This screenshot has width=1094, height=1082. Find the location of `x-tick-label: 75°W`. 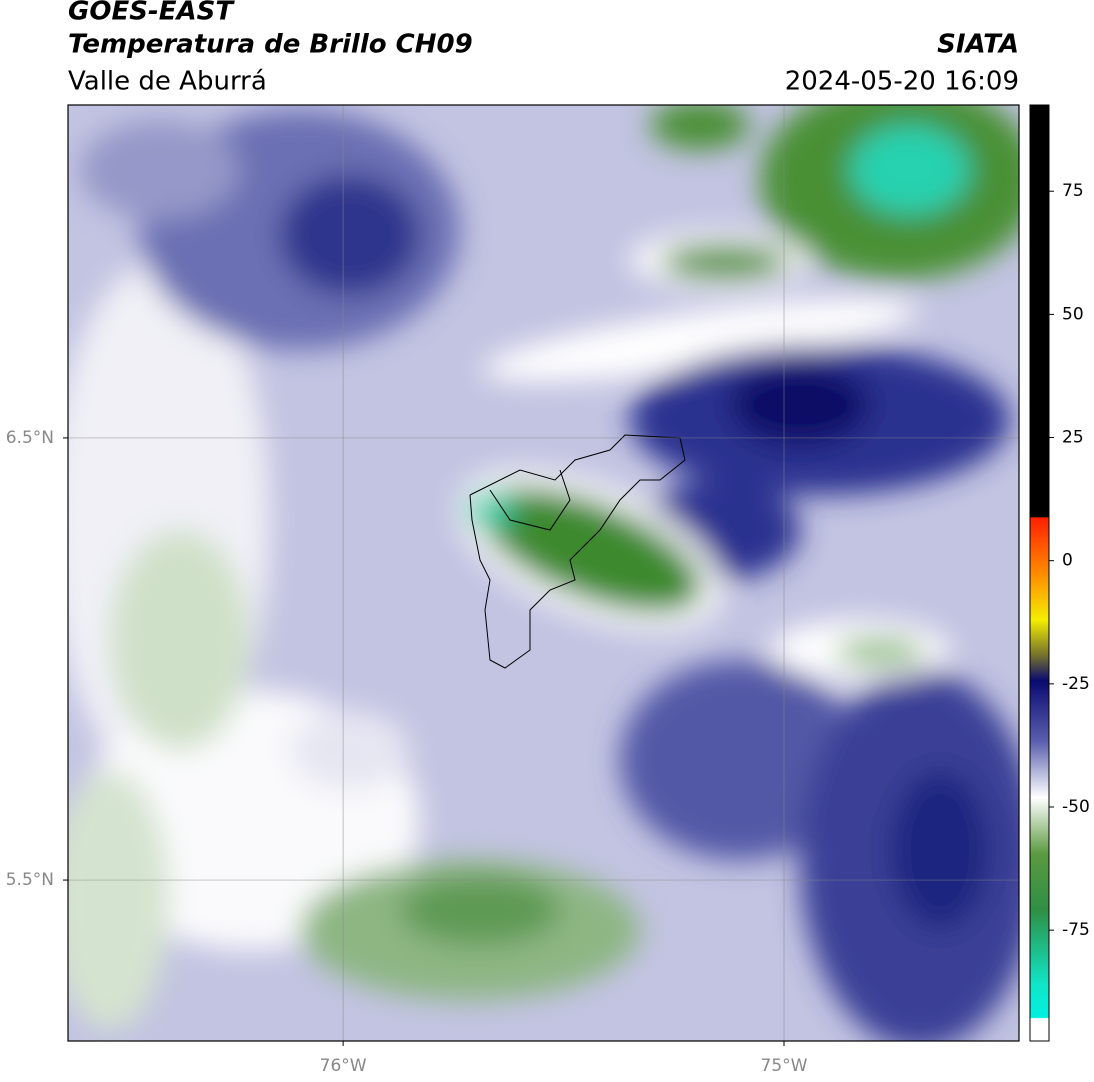

x-tick-label: 75°W is located at coordinates (784, 1066).